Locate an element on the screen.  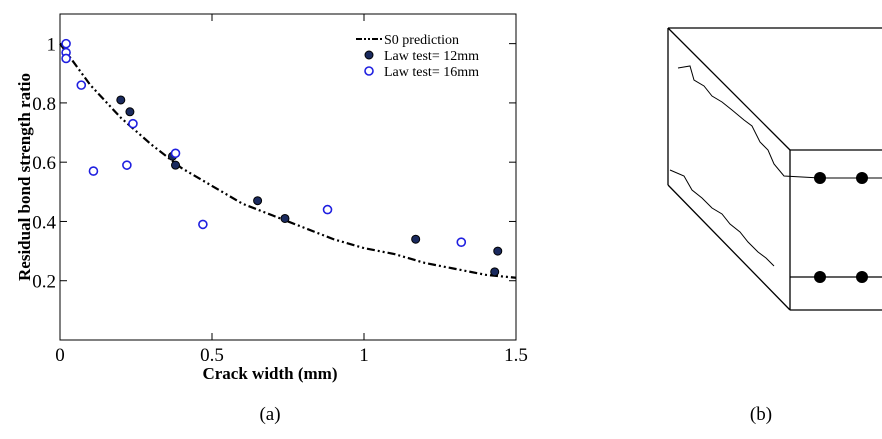
legend-label: S0 prediction is located at coordinates (421, 40).